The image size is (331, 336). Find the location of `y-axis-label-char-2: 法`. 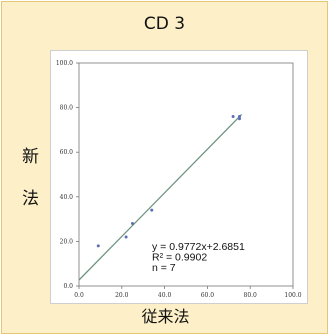

y-axis-label-char-2: 法 is located at coordinates (30, 199).